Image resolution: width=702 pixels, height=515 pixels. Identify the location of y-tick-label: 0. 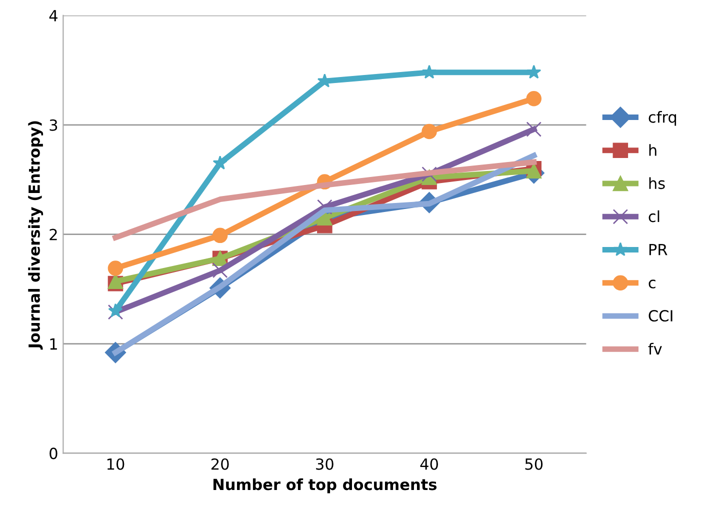
(54, 454).